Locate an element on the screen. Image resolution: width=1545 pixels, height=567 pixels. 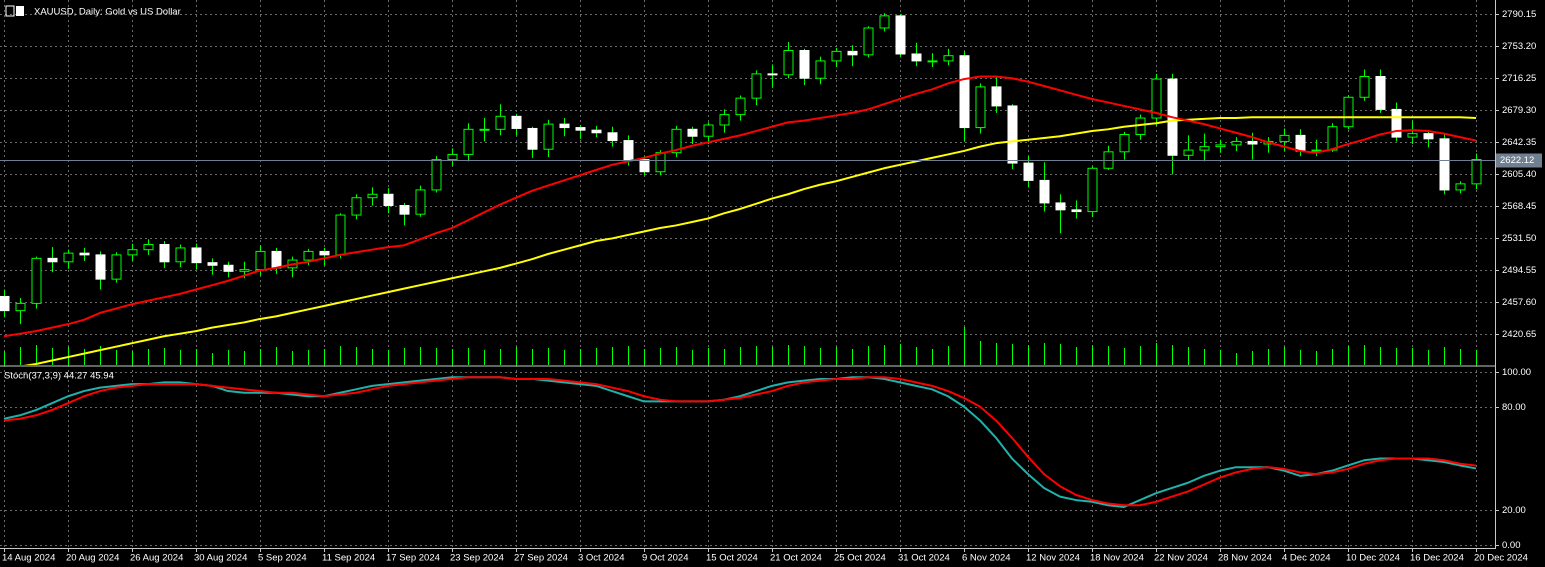
y-tick-label: 0.00 is located at coordinates (1511, 545).